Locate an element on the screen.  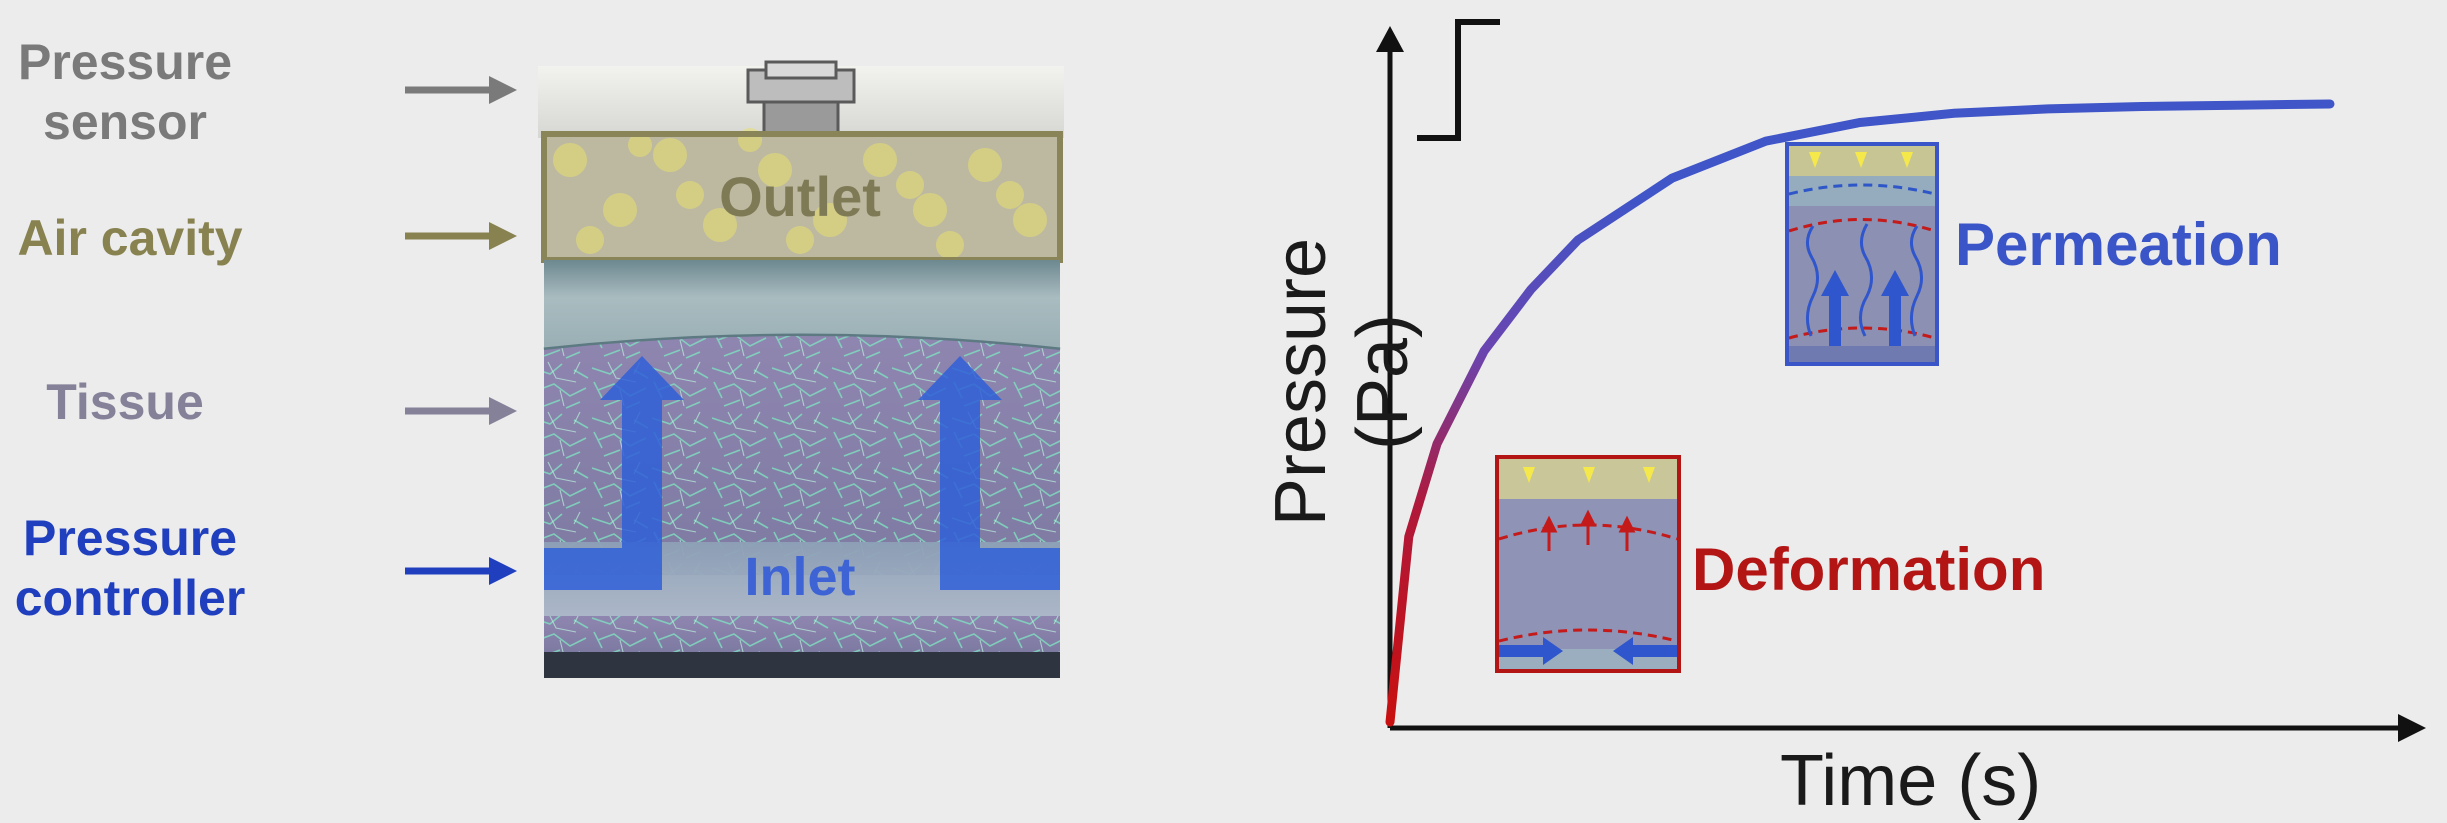
permeation-inset is located at coordinates (1862, 254).